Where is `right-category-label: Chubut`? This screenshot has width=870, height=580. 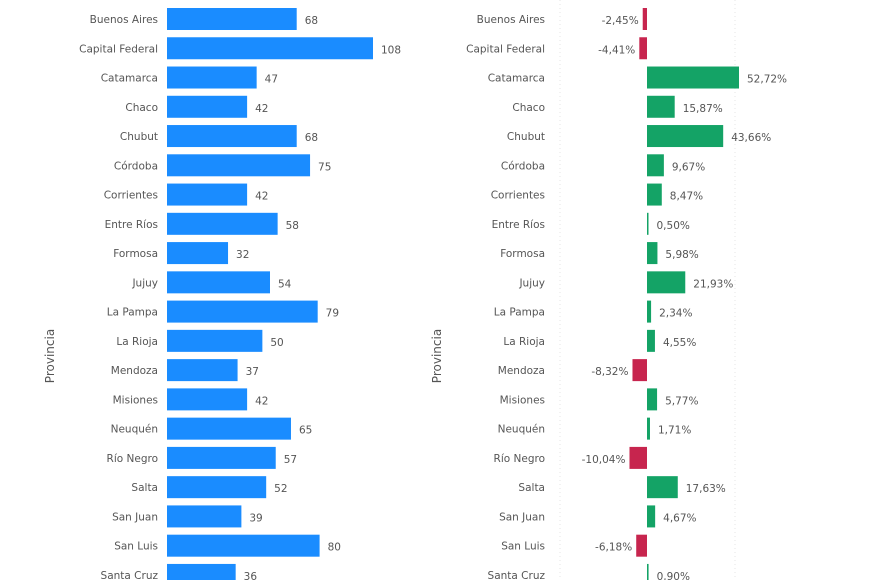 right-category-label: Chubut is located at coordinates (526, 137).